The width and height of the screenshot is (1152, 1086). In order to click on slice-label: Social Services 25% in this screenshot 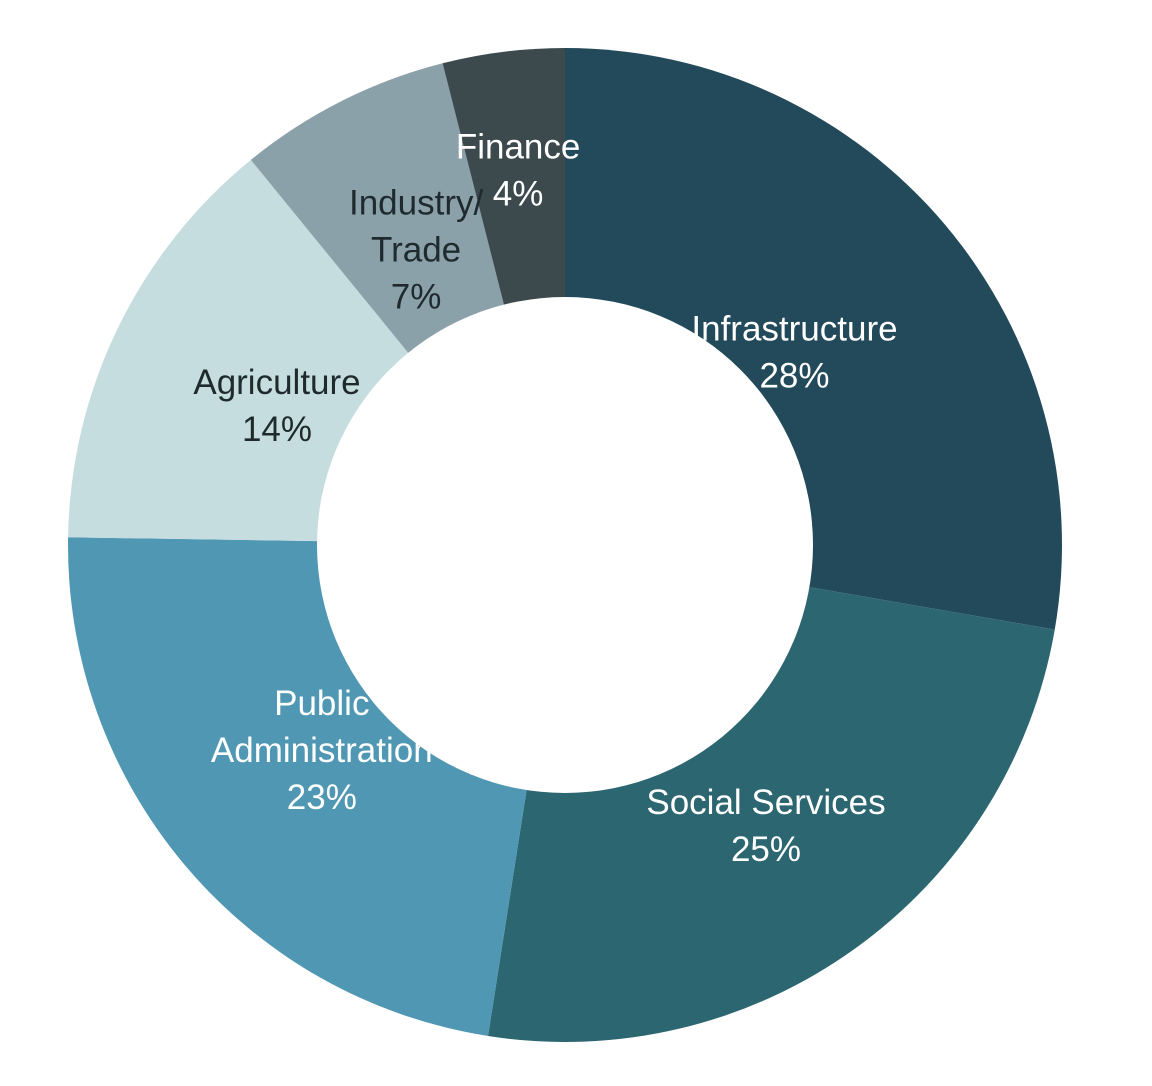, I will do `click(765, 826)`.